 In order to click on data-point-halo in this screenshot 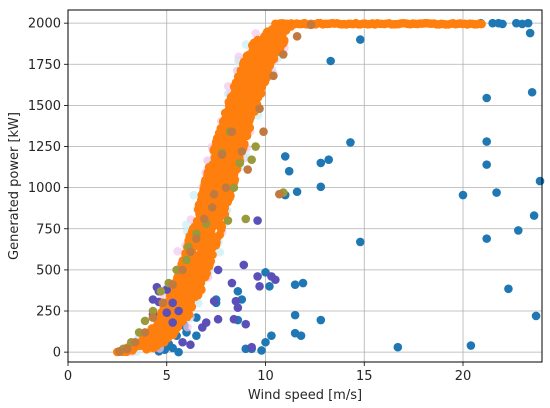, I will do `click(220, 252)`.